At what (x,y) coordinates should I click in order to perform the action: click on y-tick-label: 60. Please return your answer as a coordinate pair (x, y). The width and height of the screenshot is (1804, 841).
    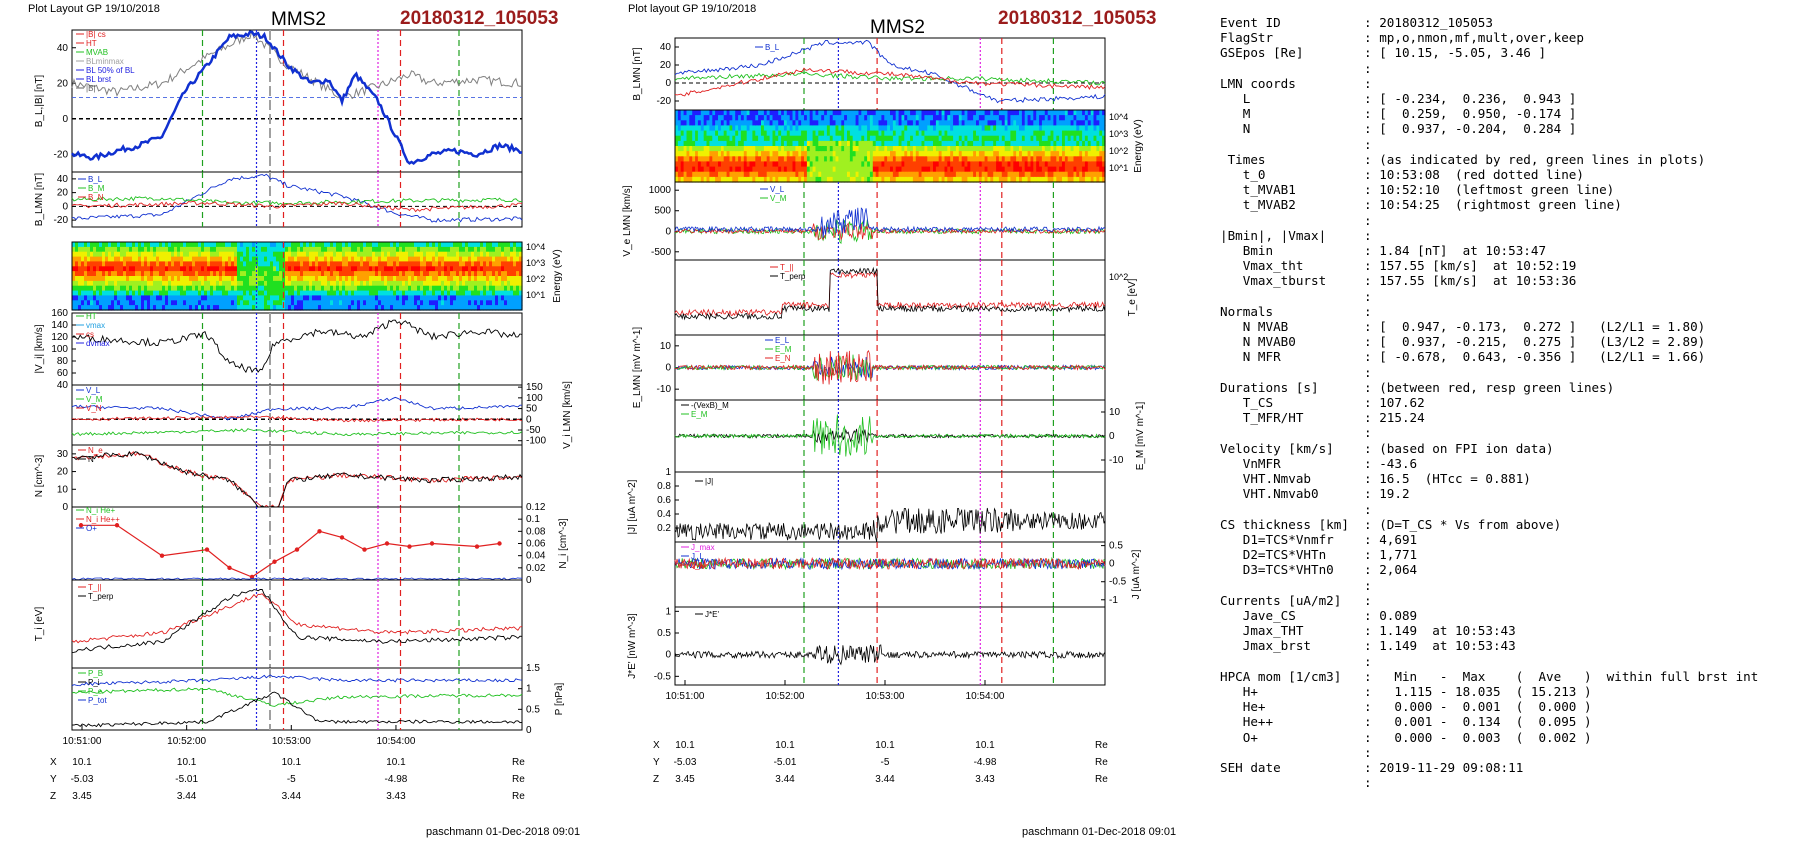
    Looking at the image, I should click on (63, 373).